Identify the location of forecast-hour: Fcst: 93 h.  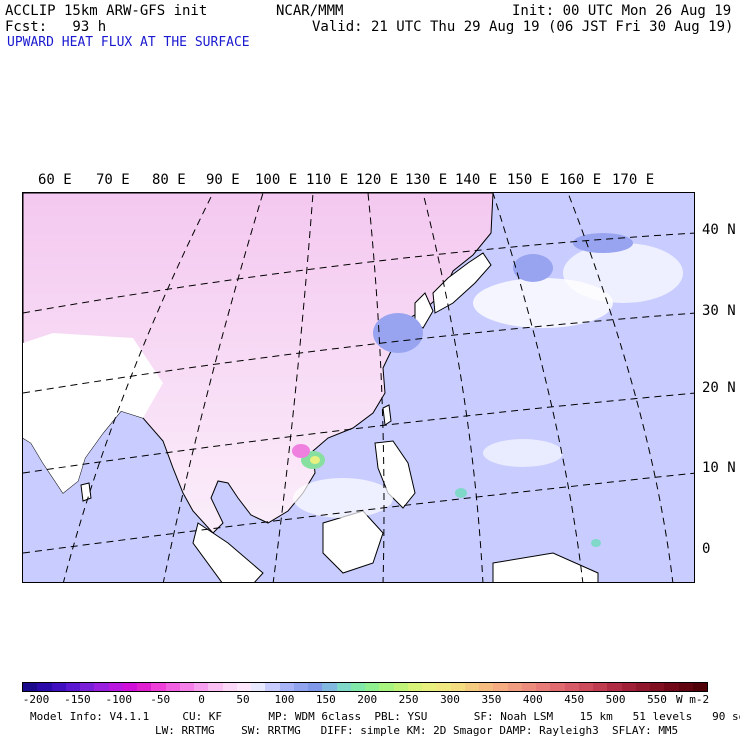
(56, 27).